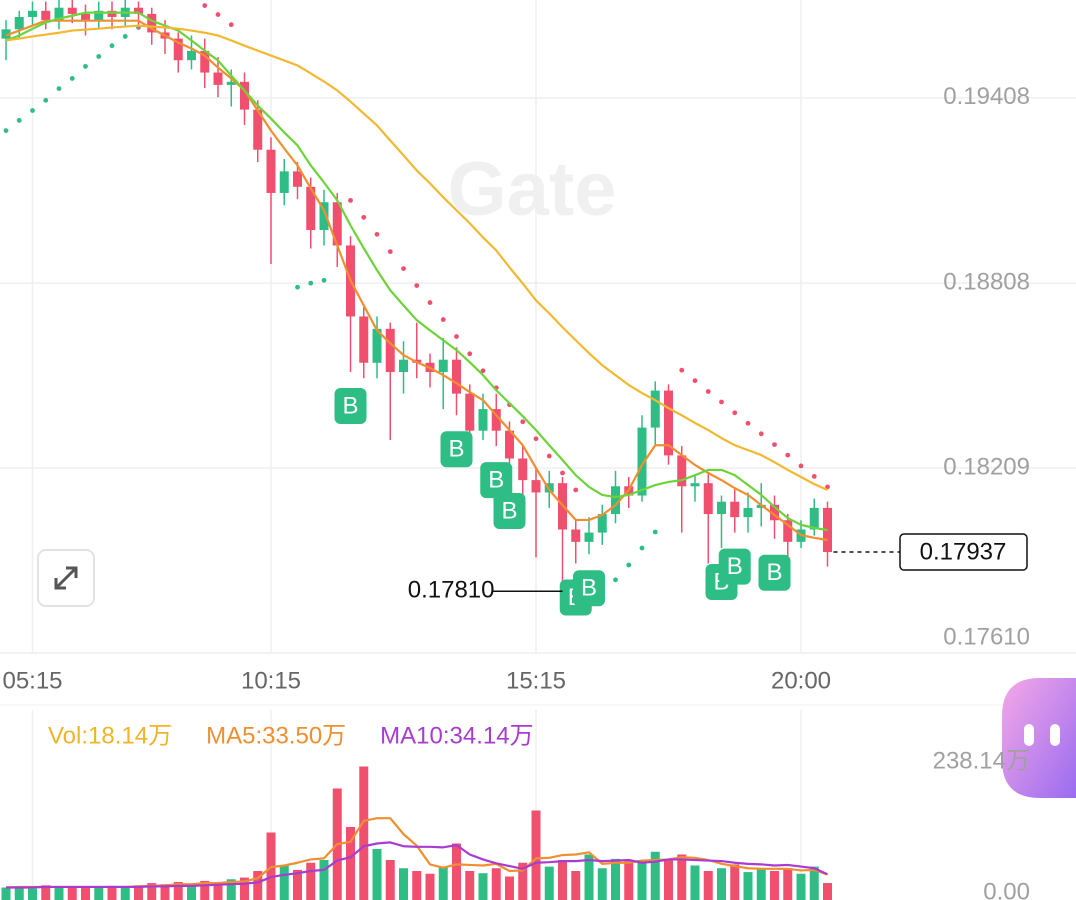 The width and height of the screenshot is (1076, 900). What do you see at coordinates (532, 189) in the screenshot?
I see `watermark: Gate` at bounding box center [532, 189].